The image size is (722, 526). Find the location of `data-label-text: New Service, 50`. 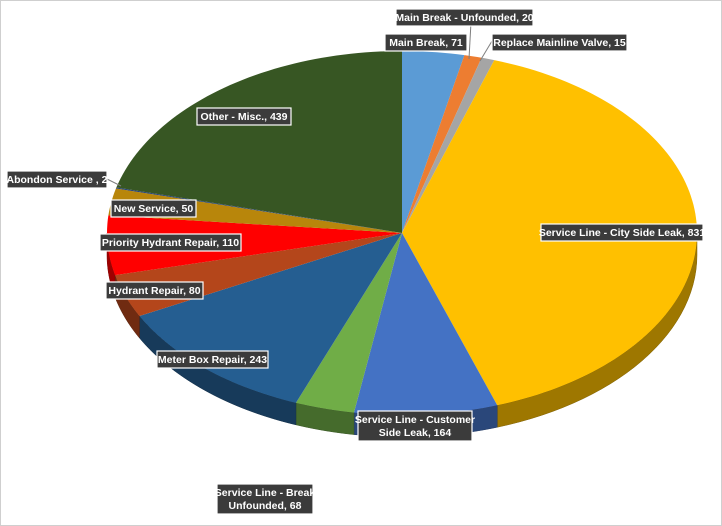

data-label-text: New Service, 50 is located at coordinates (154, 209).